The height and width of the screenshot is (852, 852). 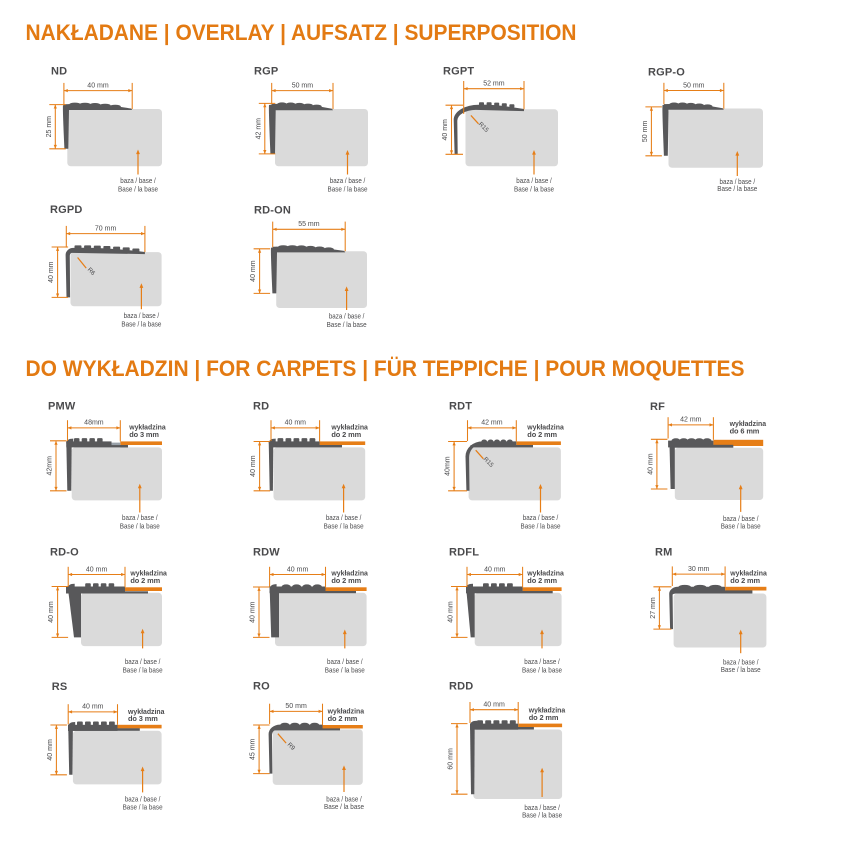 I want to click on svg-text: 48mm, so click(x=94, y=423).